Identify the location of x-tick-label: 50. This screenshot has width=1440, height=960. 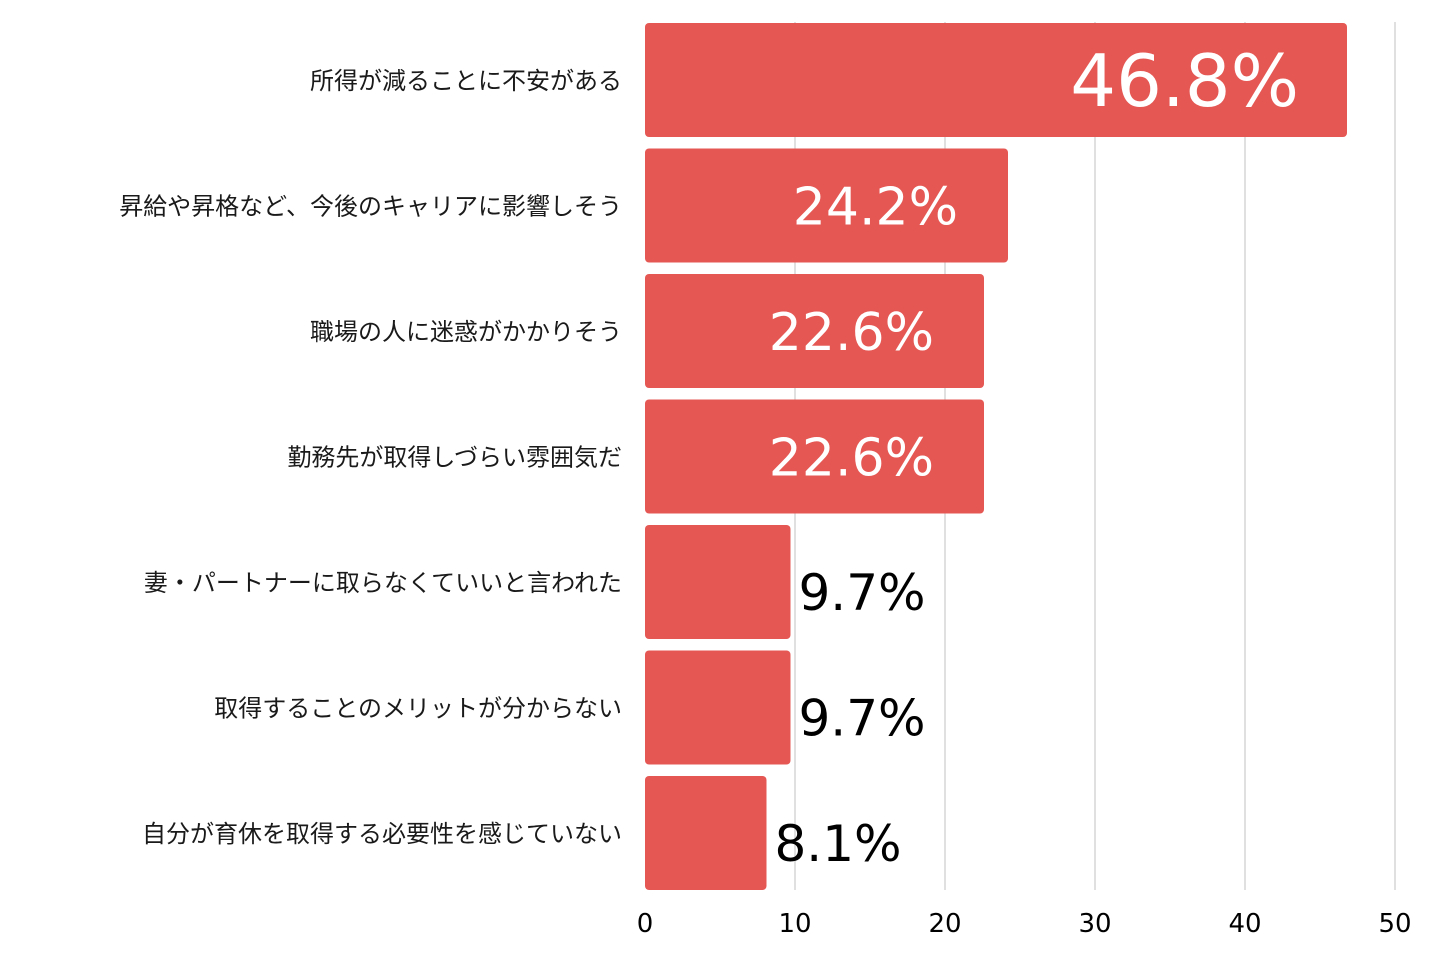
(1394, 924).